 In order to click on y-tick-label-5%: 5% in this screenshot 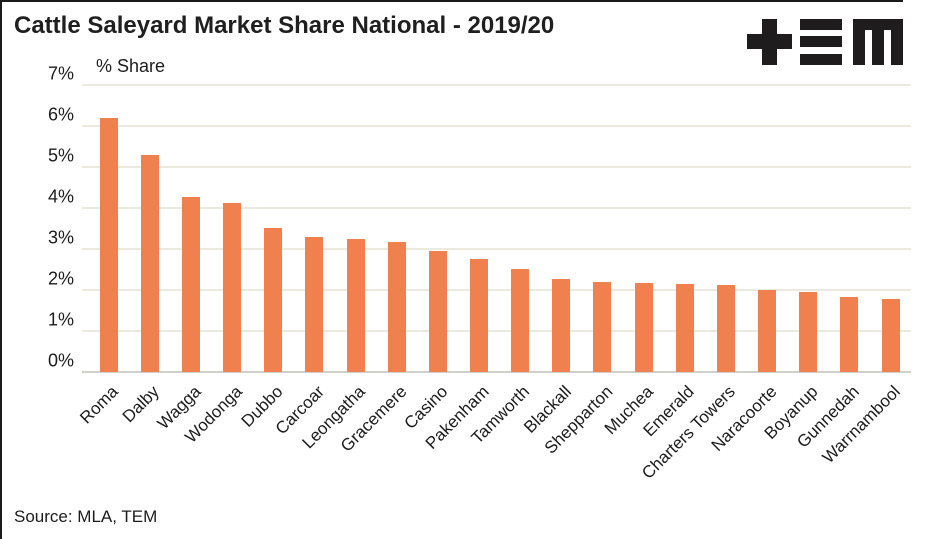, I will do `click(60, 155)`.